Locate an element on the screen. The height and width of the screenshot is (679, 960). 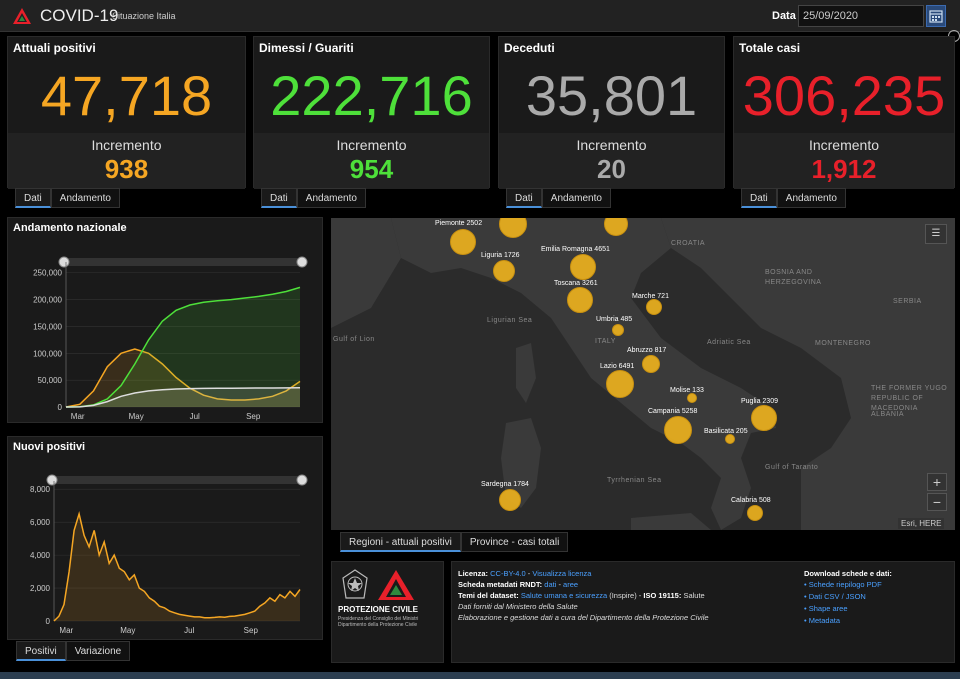
nuovi-title: Nuovi positivi is located at coordinates (49, 447).